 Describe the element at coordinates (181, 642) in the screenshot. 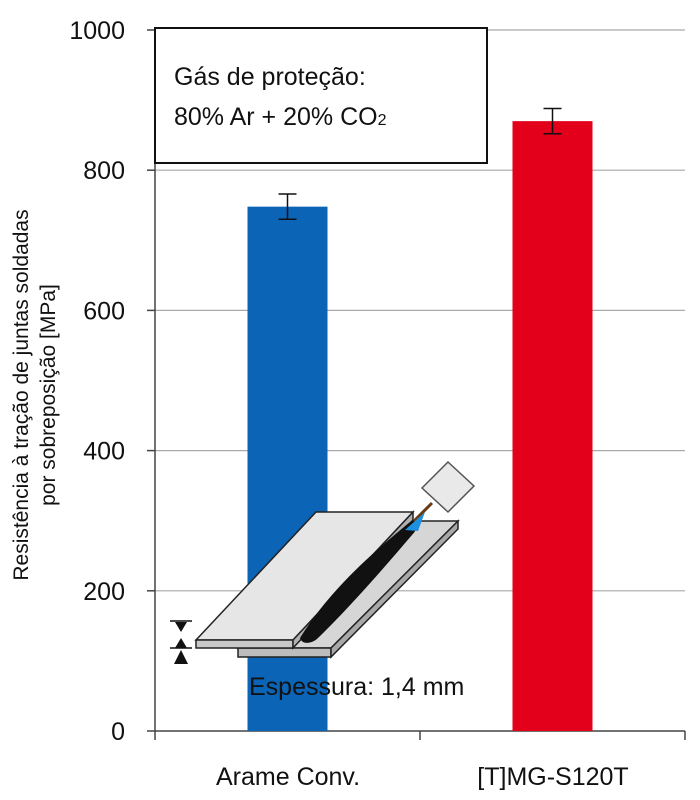

I see `thickness-marker-icon` at that location.